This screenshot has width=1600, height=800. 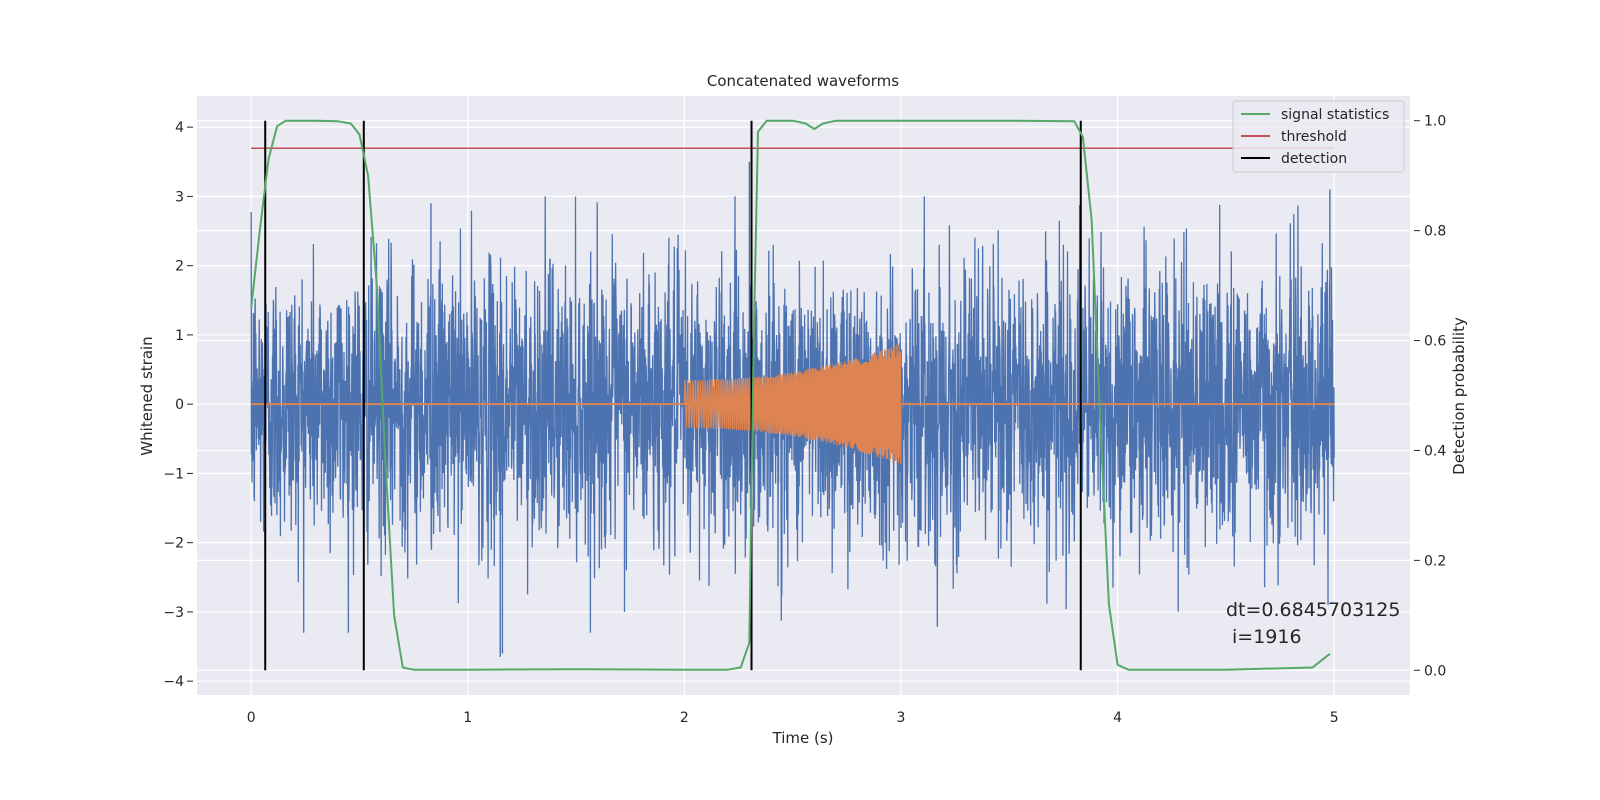 I want to click on y-tick-label: −3, so click(x=173, y=613).